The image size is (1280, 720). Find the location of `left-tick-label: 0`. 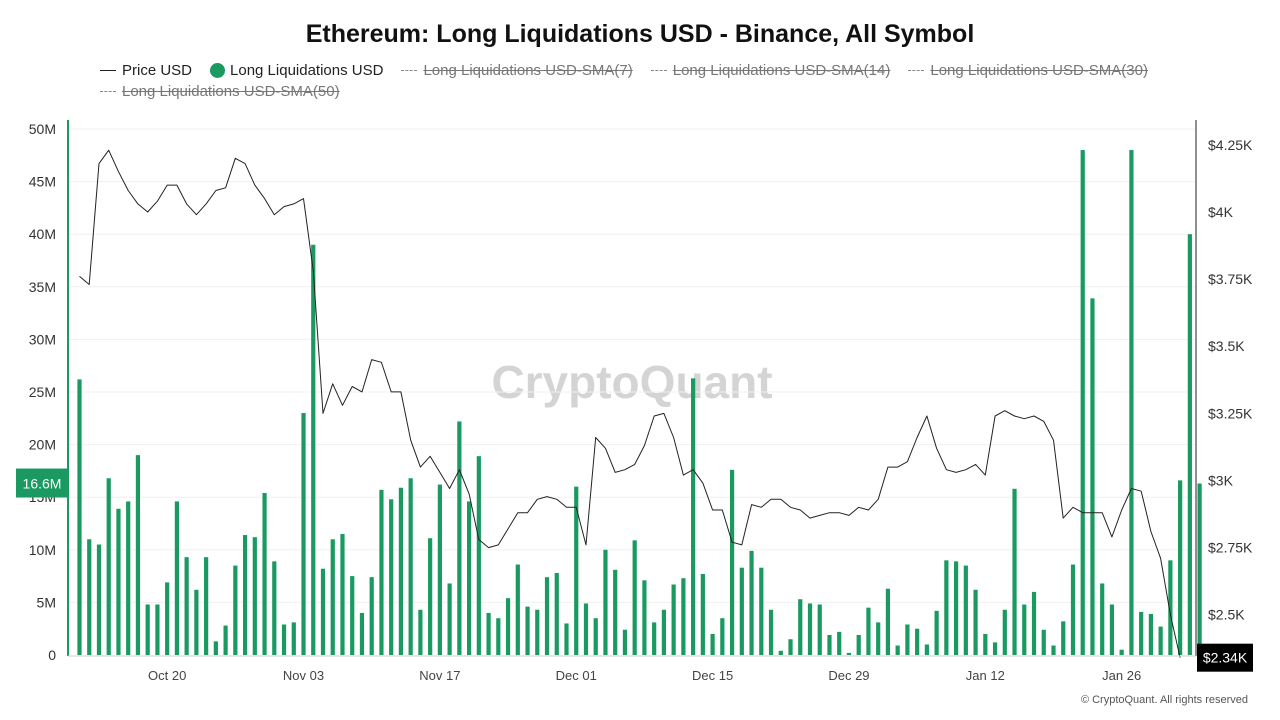

left-tick-label: 0 is located at coordinates (52, 655).